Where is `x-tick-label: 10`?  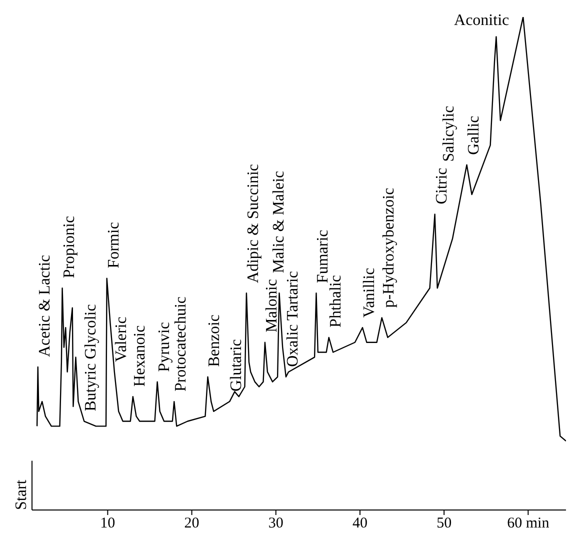
x-tick-label: 10 is located at coordinates (108, 524).